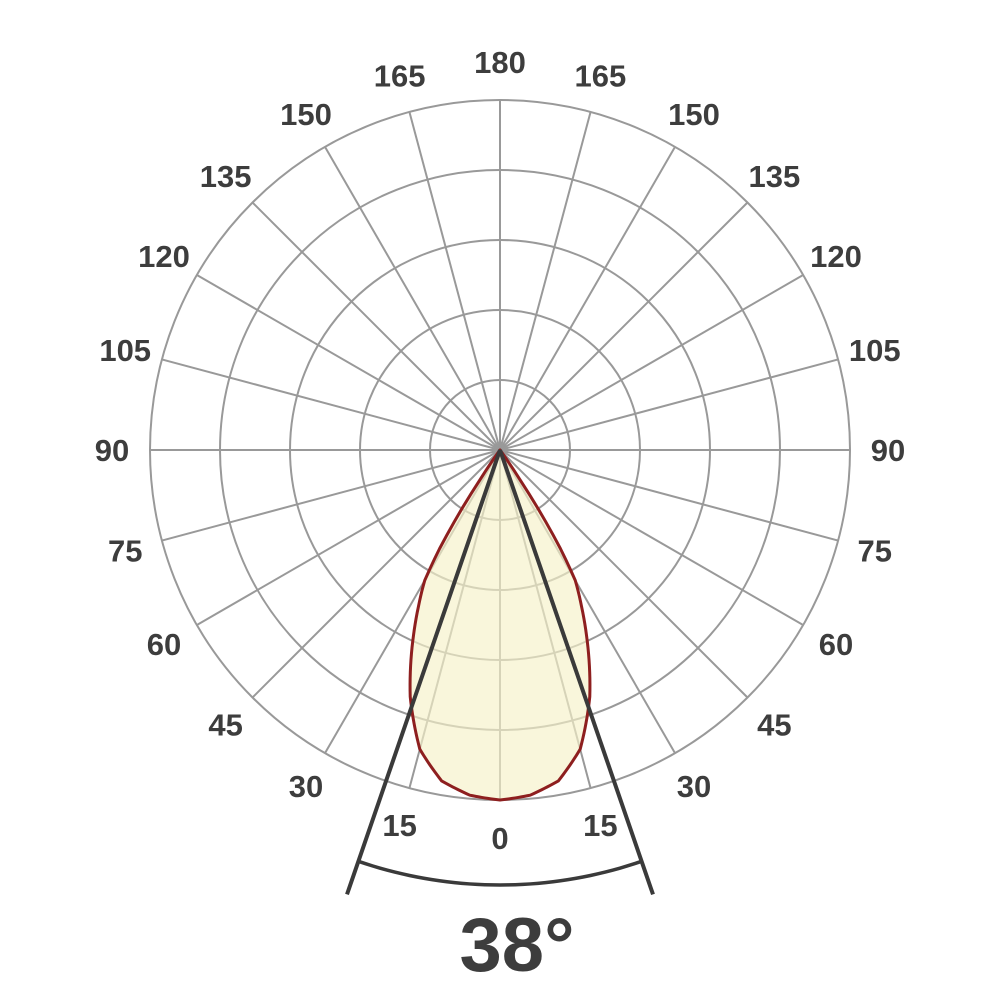  I want to click on angle-tick-label-30-right: 30, so click(694, 786).